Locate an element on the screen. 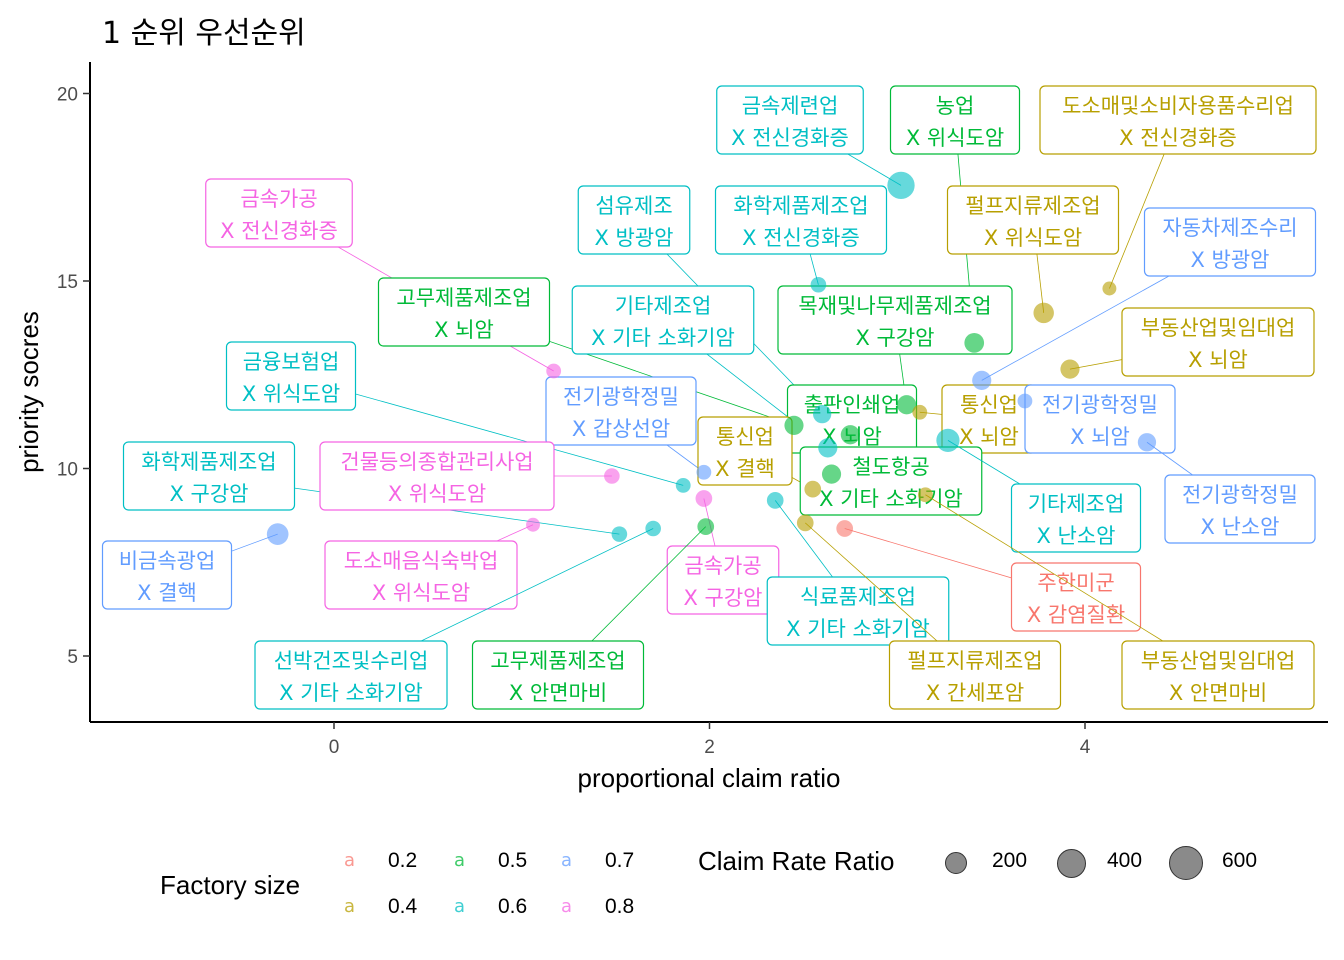 This screenshot has height=960, width=1344. leader-line is located at coordinates (487, 430).